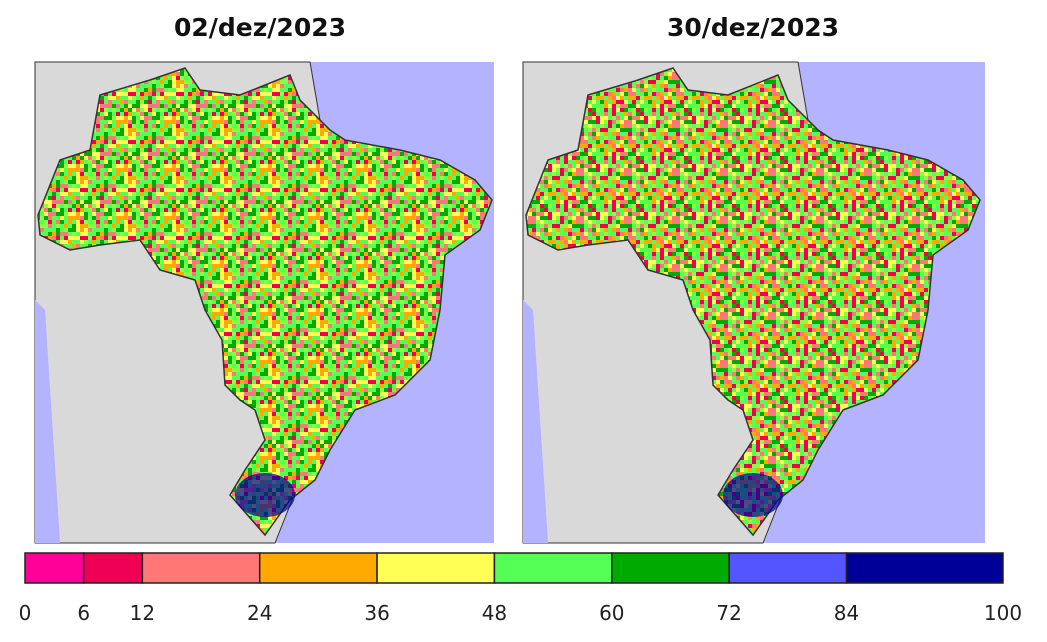  I want to click on legend-tick-label: 36, so click(376, 613).